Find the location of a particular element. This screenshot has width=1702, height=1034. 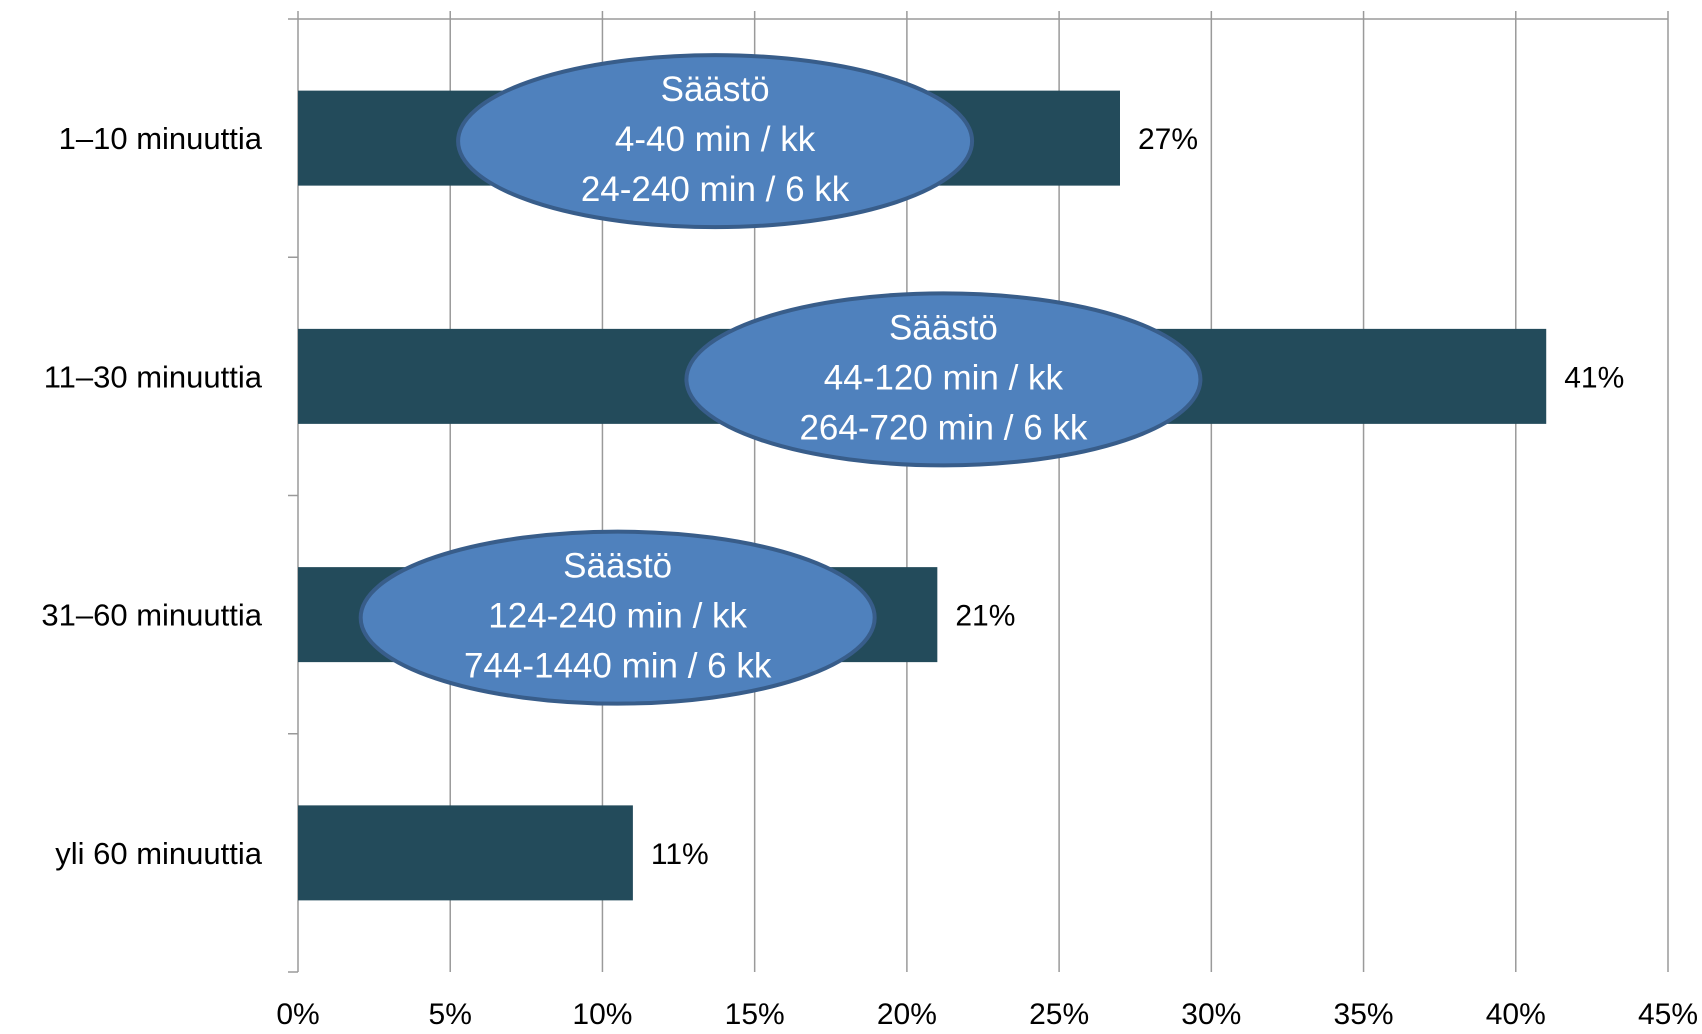

annotation-text: 264-720 min / 6 kk is located at coordinates (943, 427).